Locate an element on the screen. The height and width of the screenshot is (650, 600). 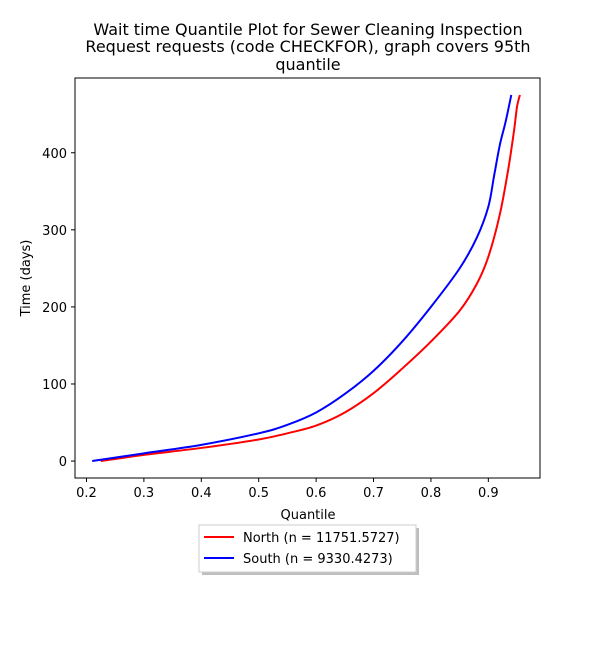
legend-label-north: North (n = 11751.5727) is located at coordinates (321, 538).